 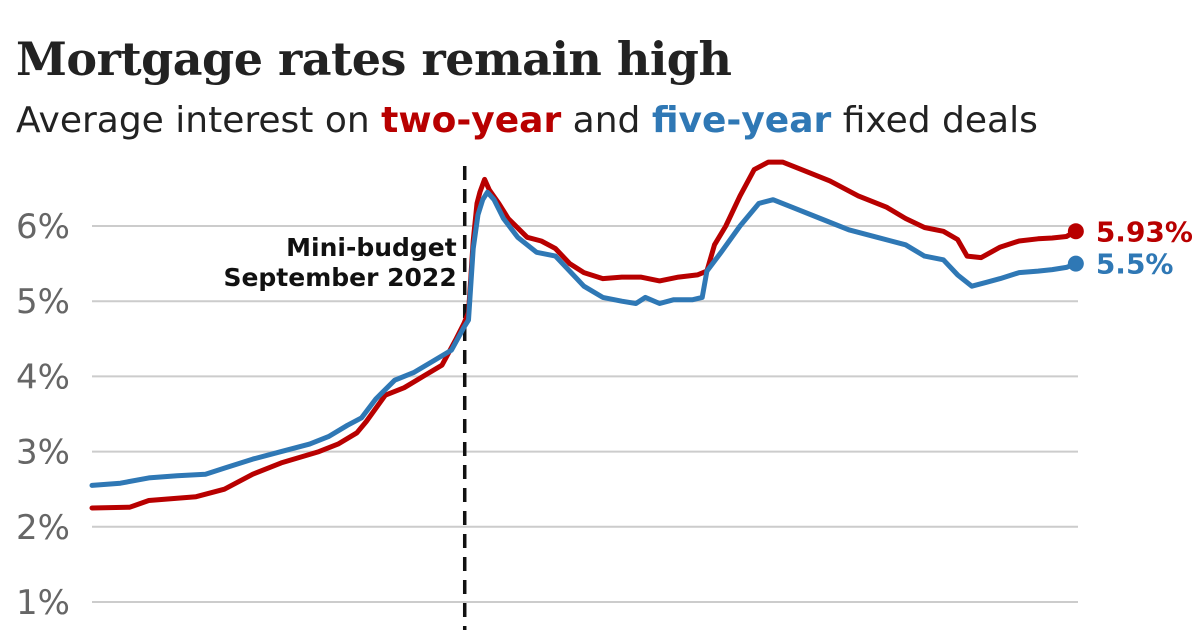 I want to click on y-tick-label-2: 2%, so click(x=43, y=528).